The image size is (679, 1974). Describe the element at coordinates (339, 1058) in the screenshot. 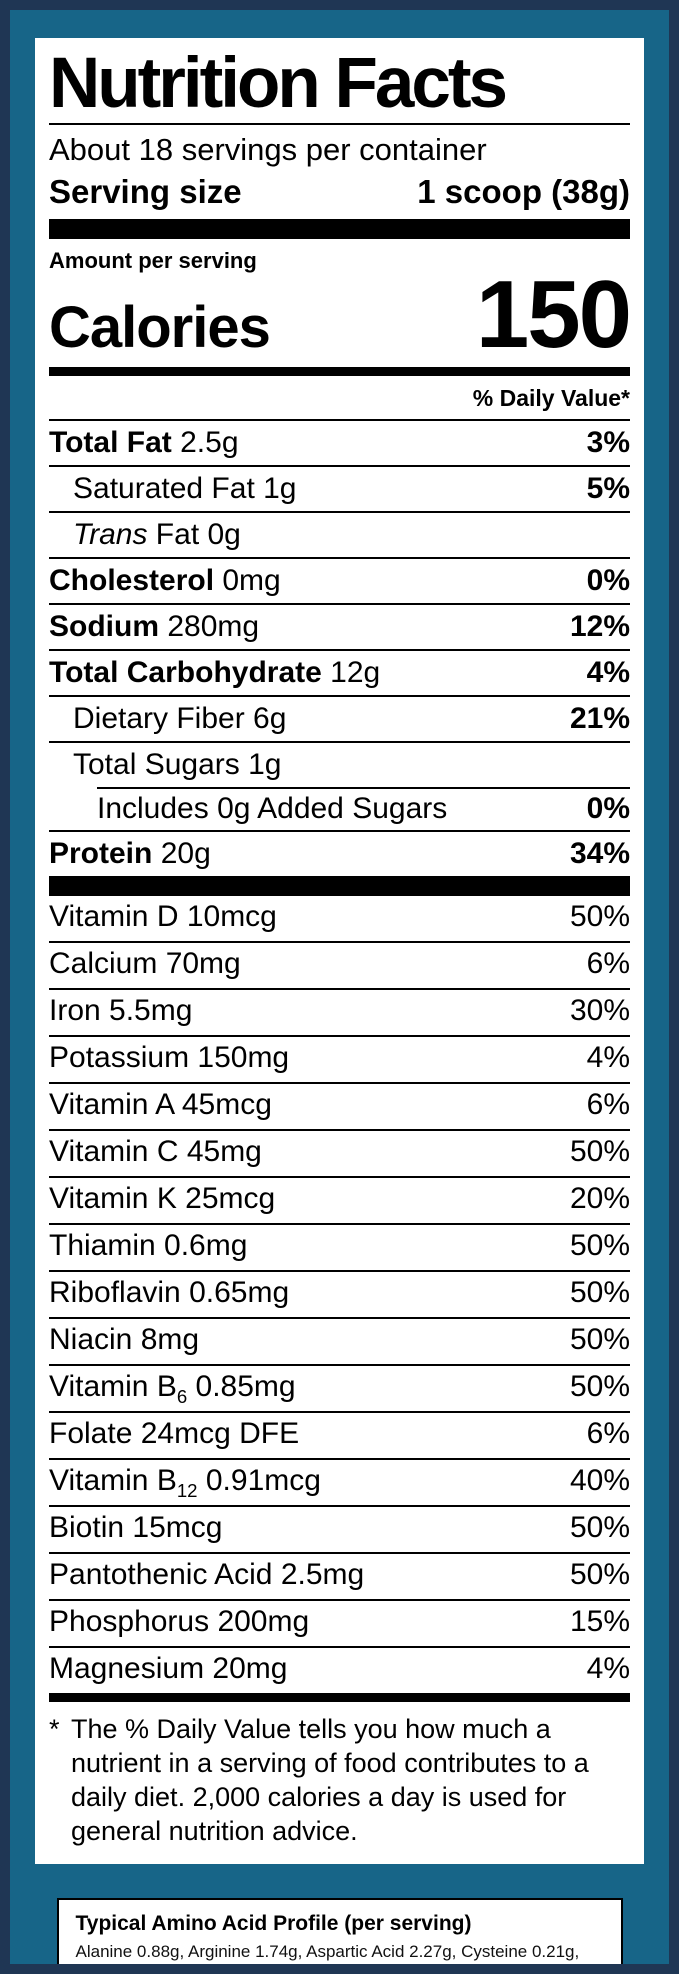

I see `vitamin-row-potassium: Potassium 150mg 4%` at that location.